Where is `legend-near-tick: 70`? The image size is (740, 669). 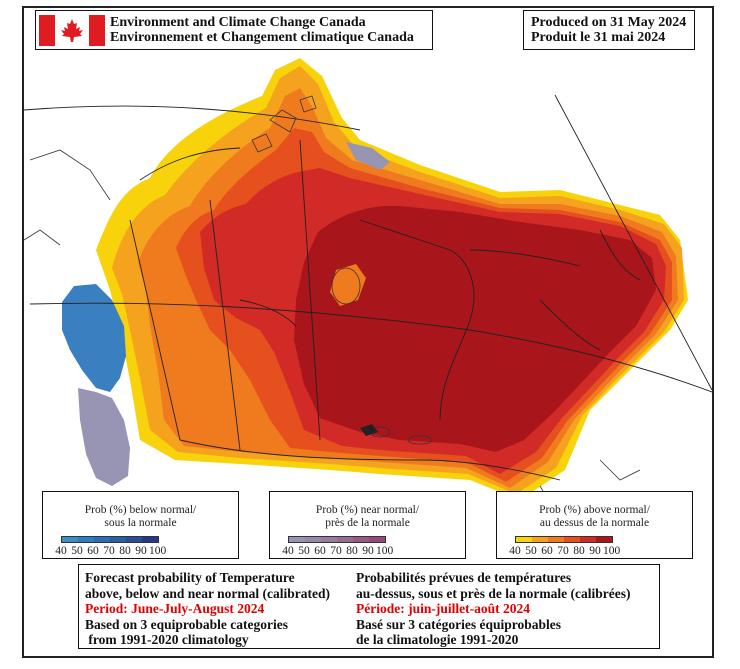
legend-near-tick: 70 is located at coordinates (336, 551).